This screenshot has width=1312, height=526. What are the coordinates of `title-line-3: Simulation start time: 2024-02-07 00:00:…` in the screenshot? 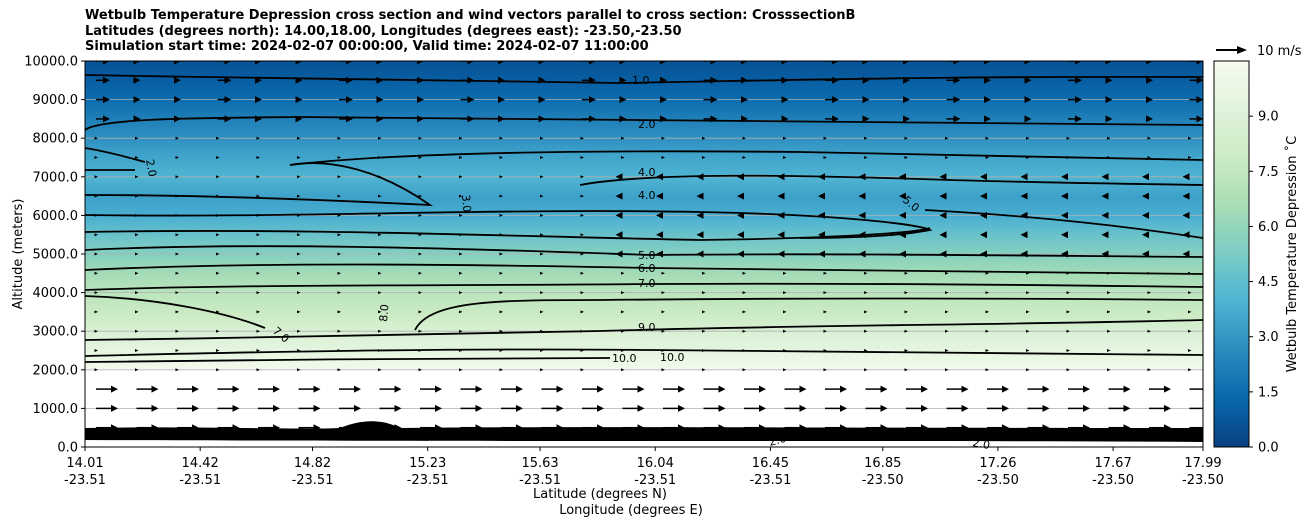 It's located at (367, 46).